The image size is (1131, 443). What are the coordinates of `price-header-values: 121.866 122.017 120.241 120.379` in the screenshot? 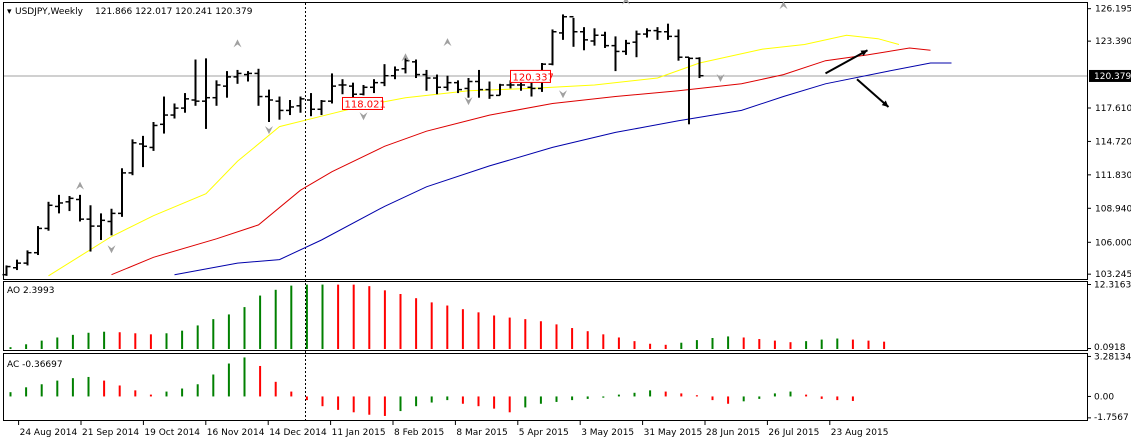 It's located at (174, 12).